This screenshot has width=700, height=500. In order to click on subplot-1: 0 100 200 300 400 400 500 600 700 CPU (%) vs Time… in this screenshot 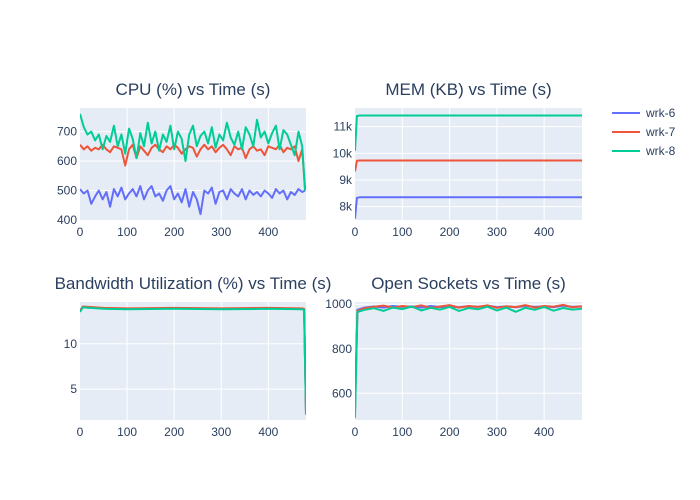, I will do `click(181, 159)`.